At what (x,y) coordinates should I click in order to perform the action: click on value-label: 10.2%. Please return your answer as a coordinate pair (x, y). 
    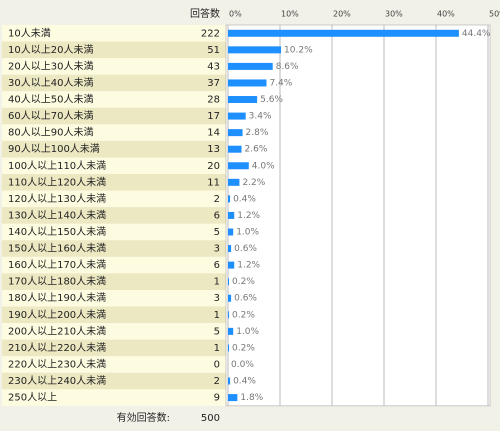
    Looking at the image, I should click on (298, 50).